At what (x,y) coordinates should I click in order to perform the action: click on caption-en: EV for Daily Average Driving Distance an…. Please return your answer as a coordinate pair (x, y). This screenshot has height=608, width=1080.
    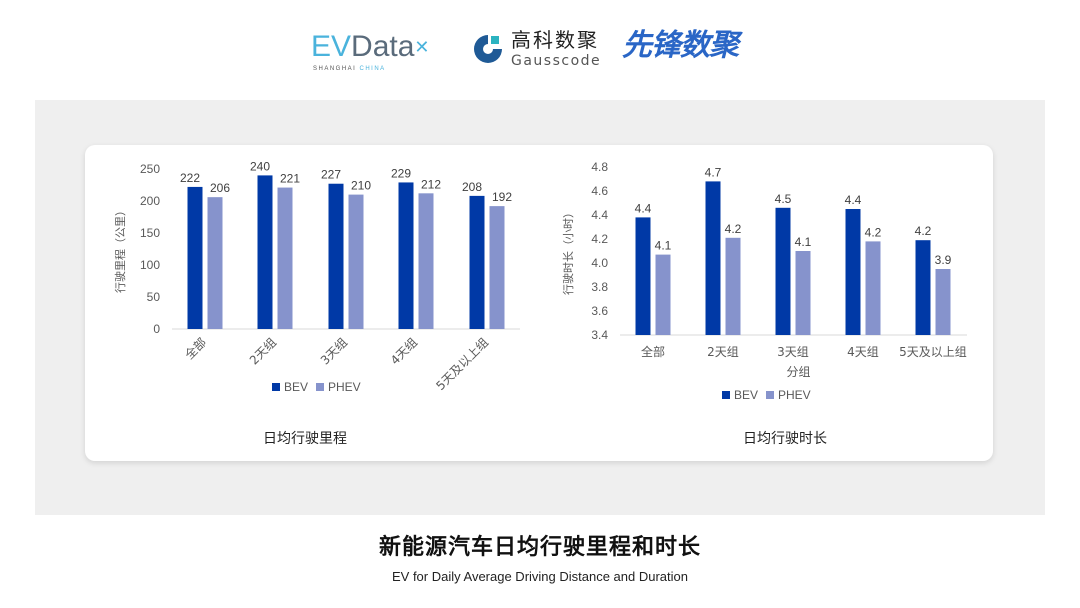
    Looking at the image, I should click on (540, 576).